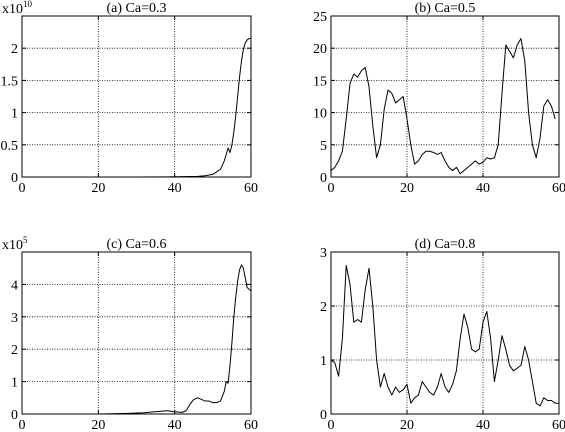  Describe the element at coordinates (320, 17) in the screenshot. I see `y-tick-label: 25` at that location.